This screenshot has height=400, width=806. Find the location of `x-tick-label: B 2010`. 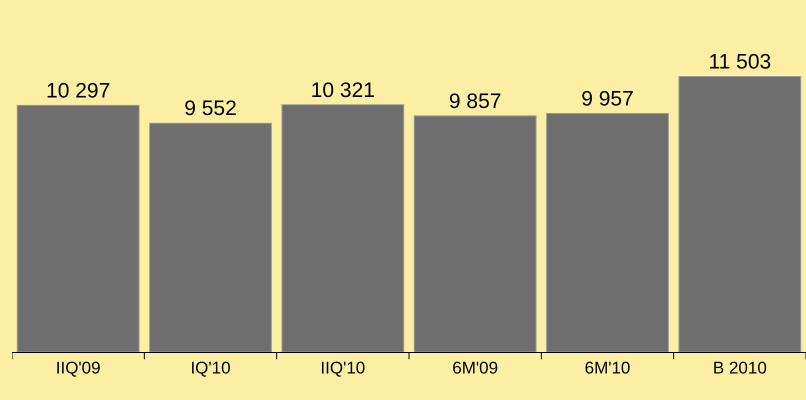

x-tick-label: B 2010 is located at coordinates (739, 368).